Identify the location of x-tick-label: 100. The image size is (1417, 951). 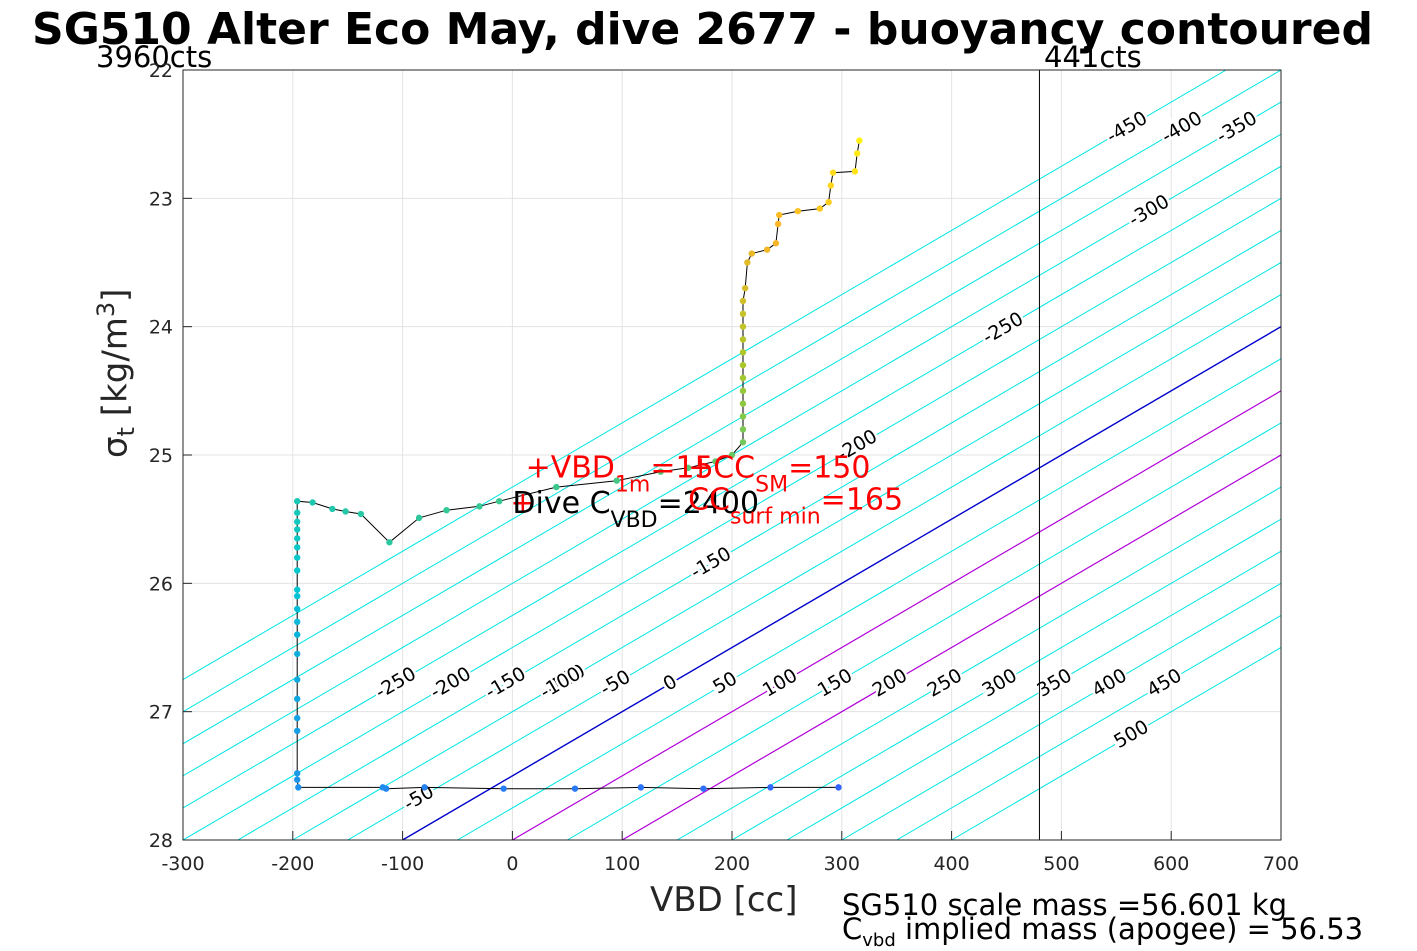
(622, 864).